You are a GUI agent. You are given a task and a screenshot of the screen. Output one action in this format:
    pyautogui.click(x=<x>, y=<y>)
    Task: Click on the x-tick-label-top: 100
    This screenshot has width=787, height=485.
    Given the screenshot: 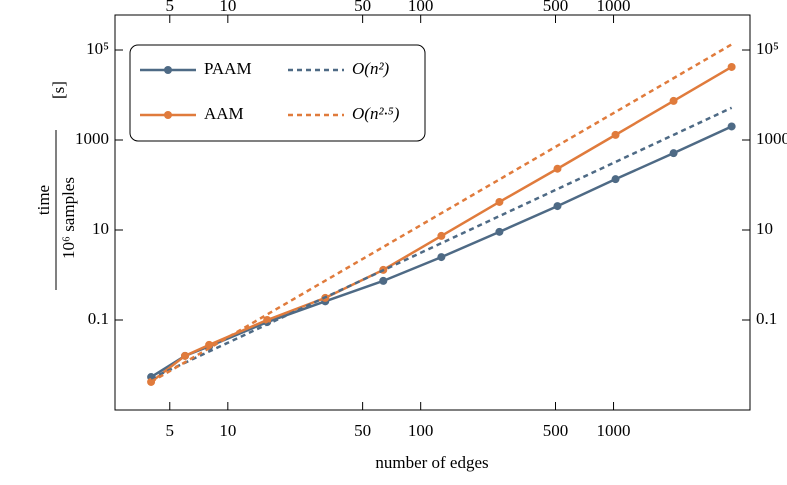 What is the action you would take?
    pyautogui.click(x=421, y=7)
    